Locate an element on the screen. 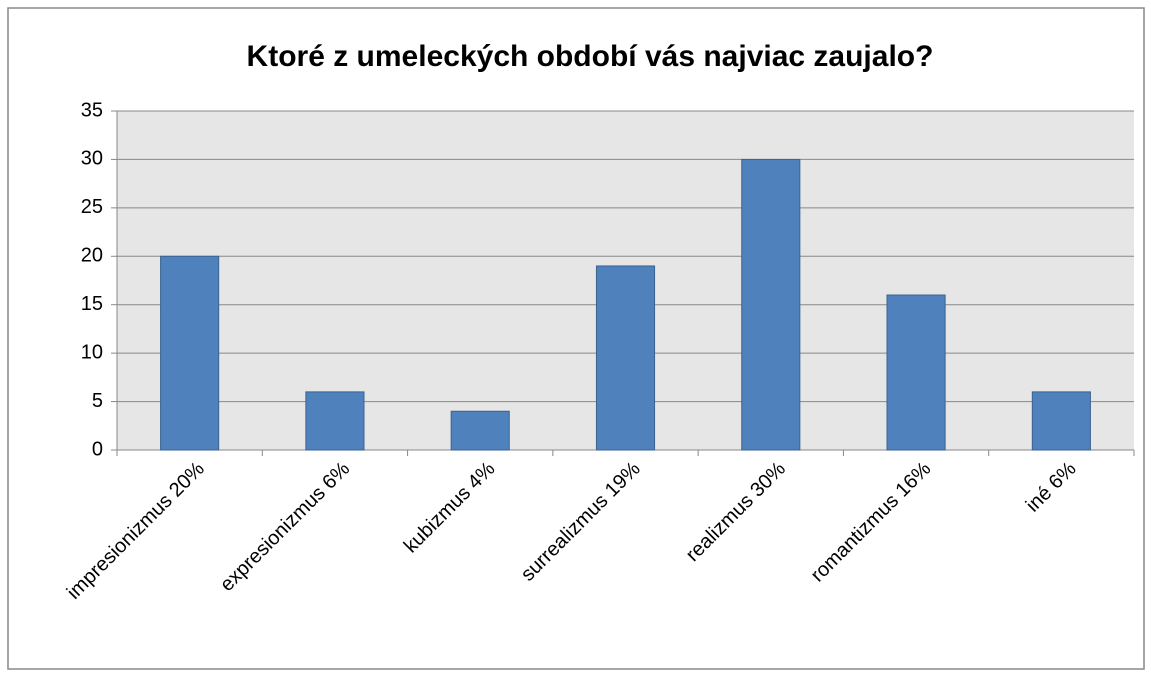 This screenshot has width=1151, height=677. y-tick-label: 0 is located at coordinates (97, 449).